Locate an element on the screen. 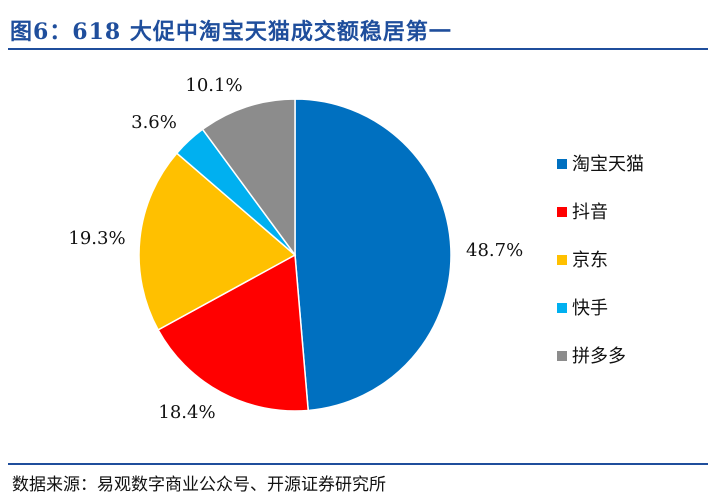 The image size is (724, 502). slice-data-label: 18.4% is located at coordinates (186, 412).